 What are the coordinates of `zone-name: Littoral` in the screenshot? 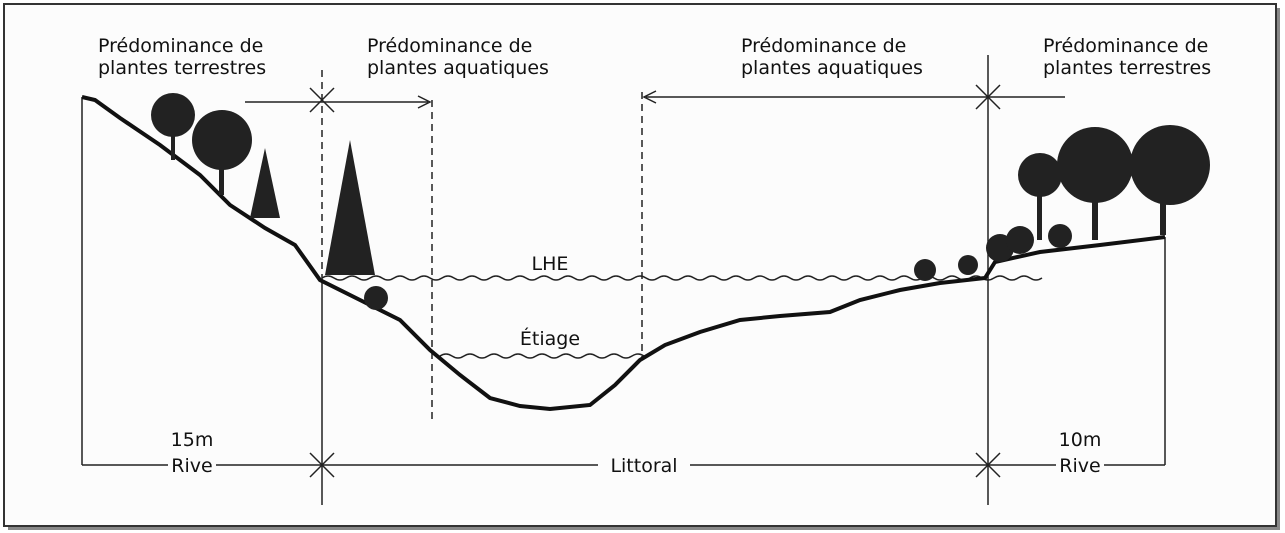 It's located at (643, 466).